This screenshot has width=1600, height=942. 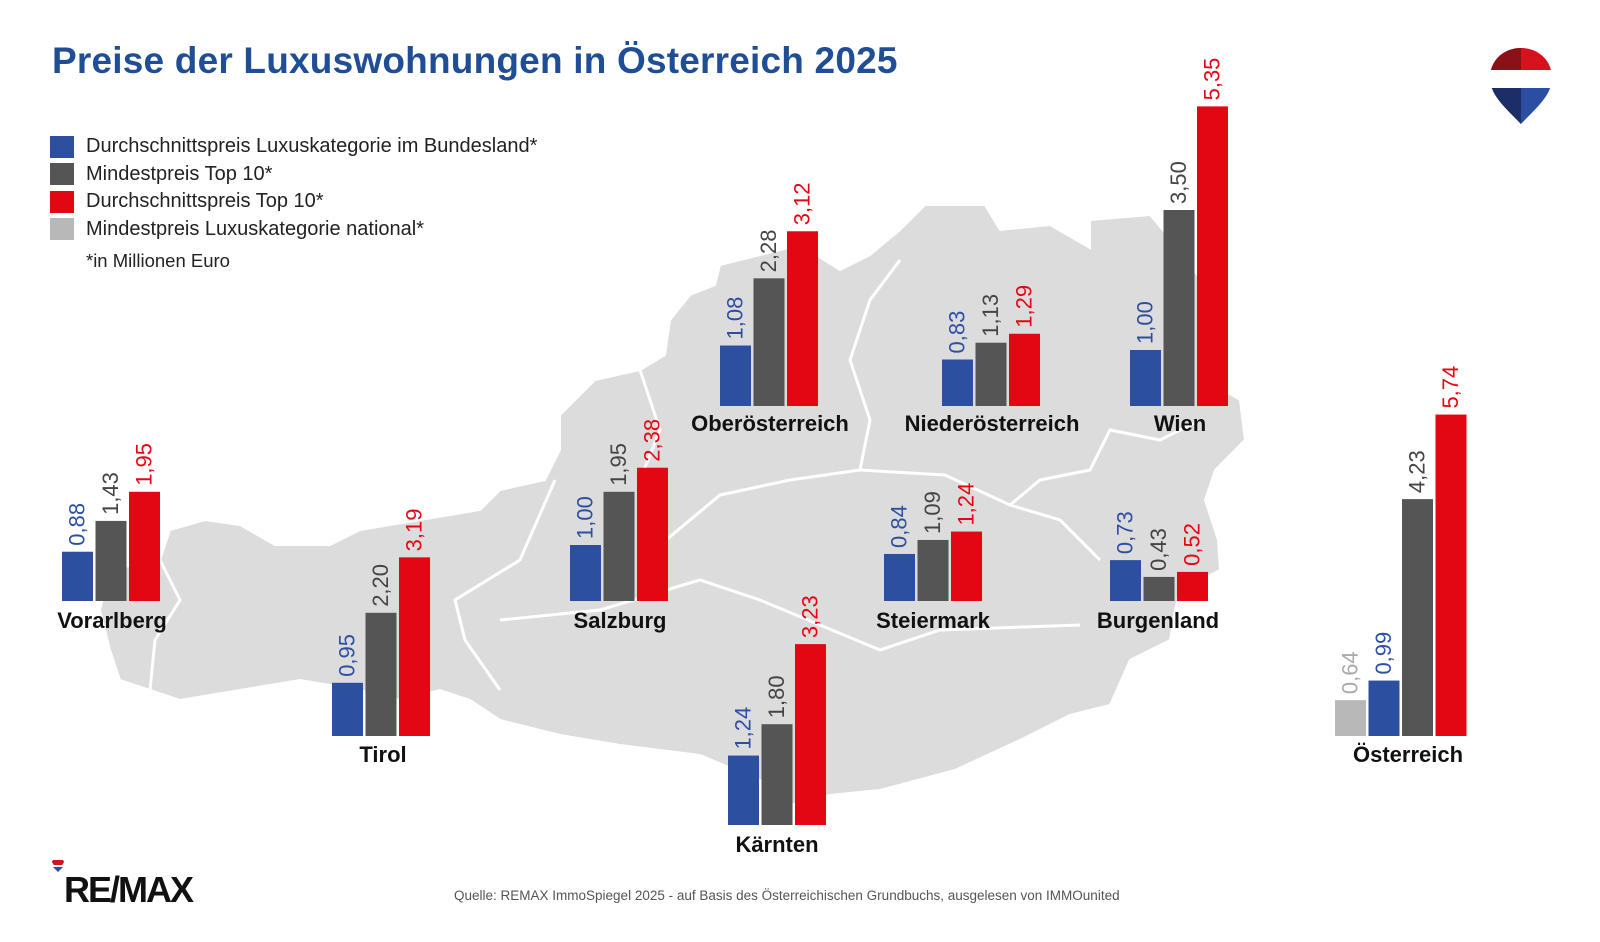 I want to click on unit-note: *in Millionen Euro, so click(x=158, y=260).